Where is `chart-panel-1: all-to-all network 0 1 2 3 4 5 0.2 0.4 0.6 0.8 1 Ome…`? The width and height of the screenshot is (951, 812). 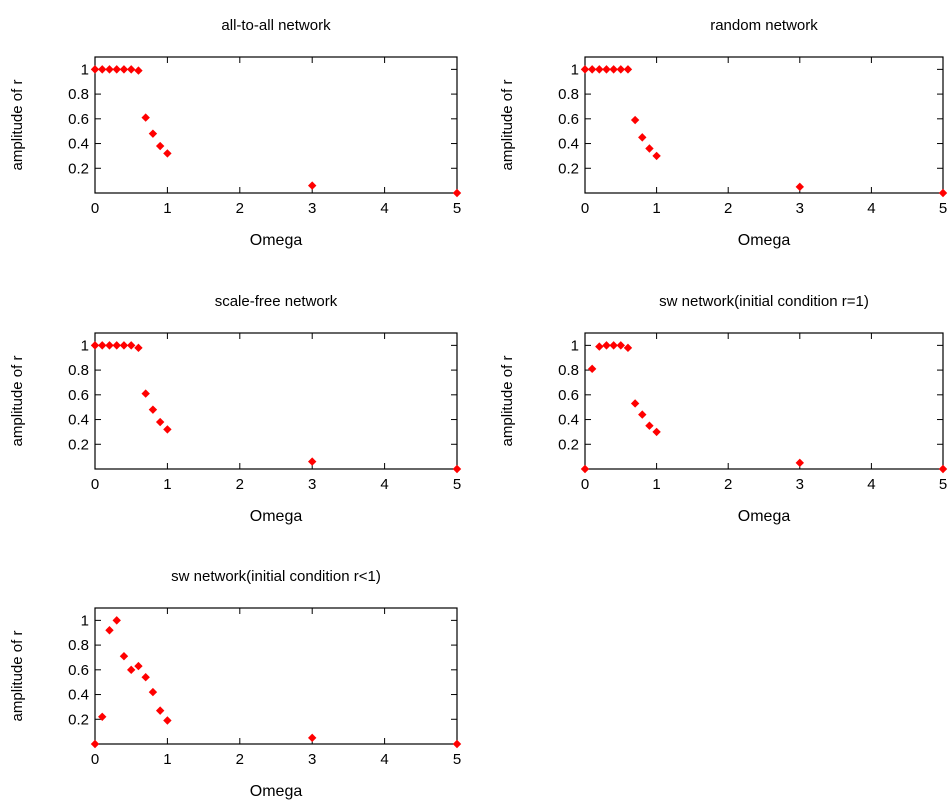 chart-panel-1: all-to-all network 0 1 2 3 4 5 0.2 0.4 0.6 0.8 1 Ome… is located at coordinates (235, 133).